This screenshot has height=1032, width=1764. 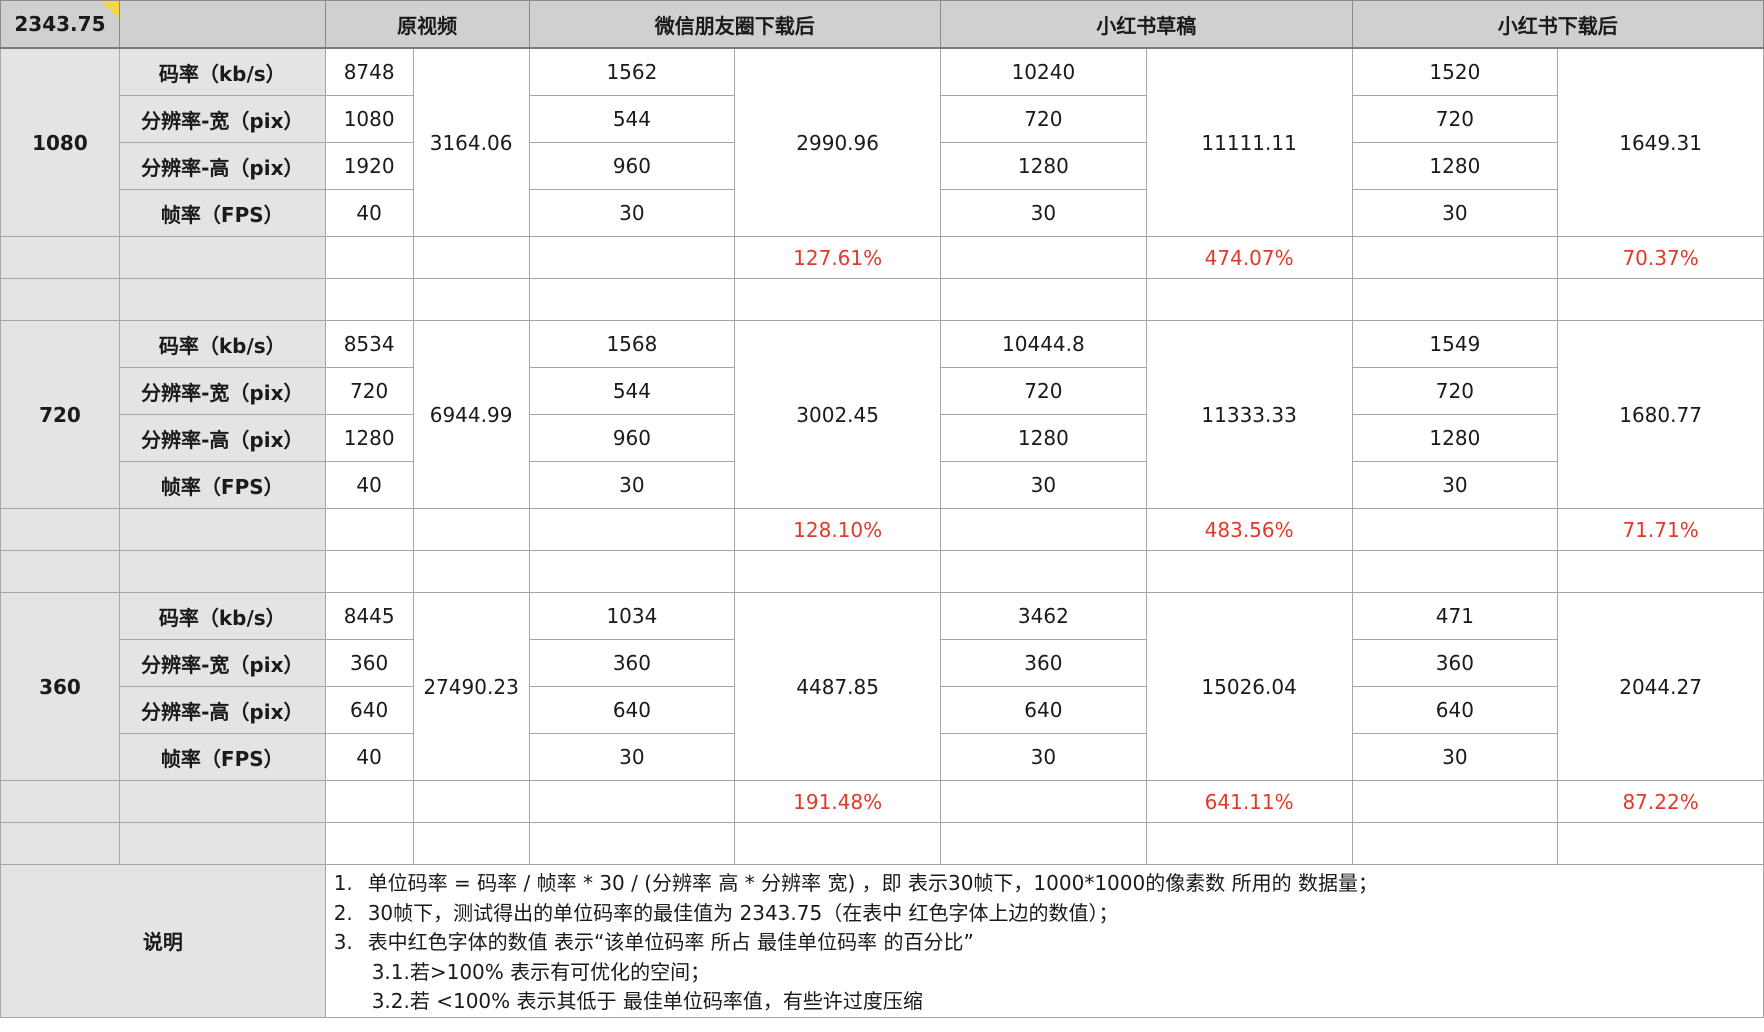 I want to click on percent-cell: 71.71%, so click(x=1660, y=529).